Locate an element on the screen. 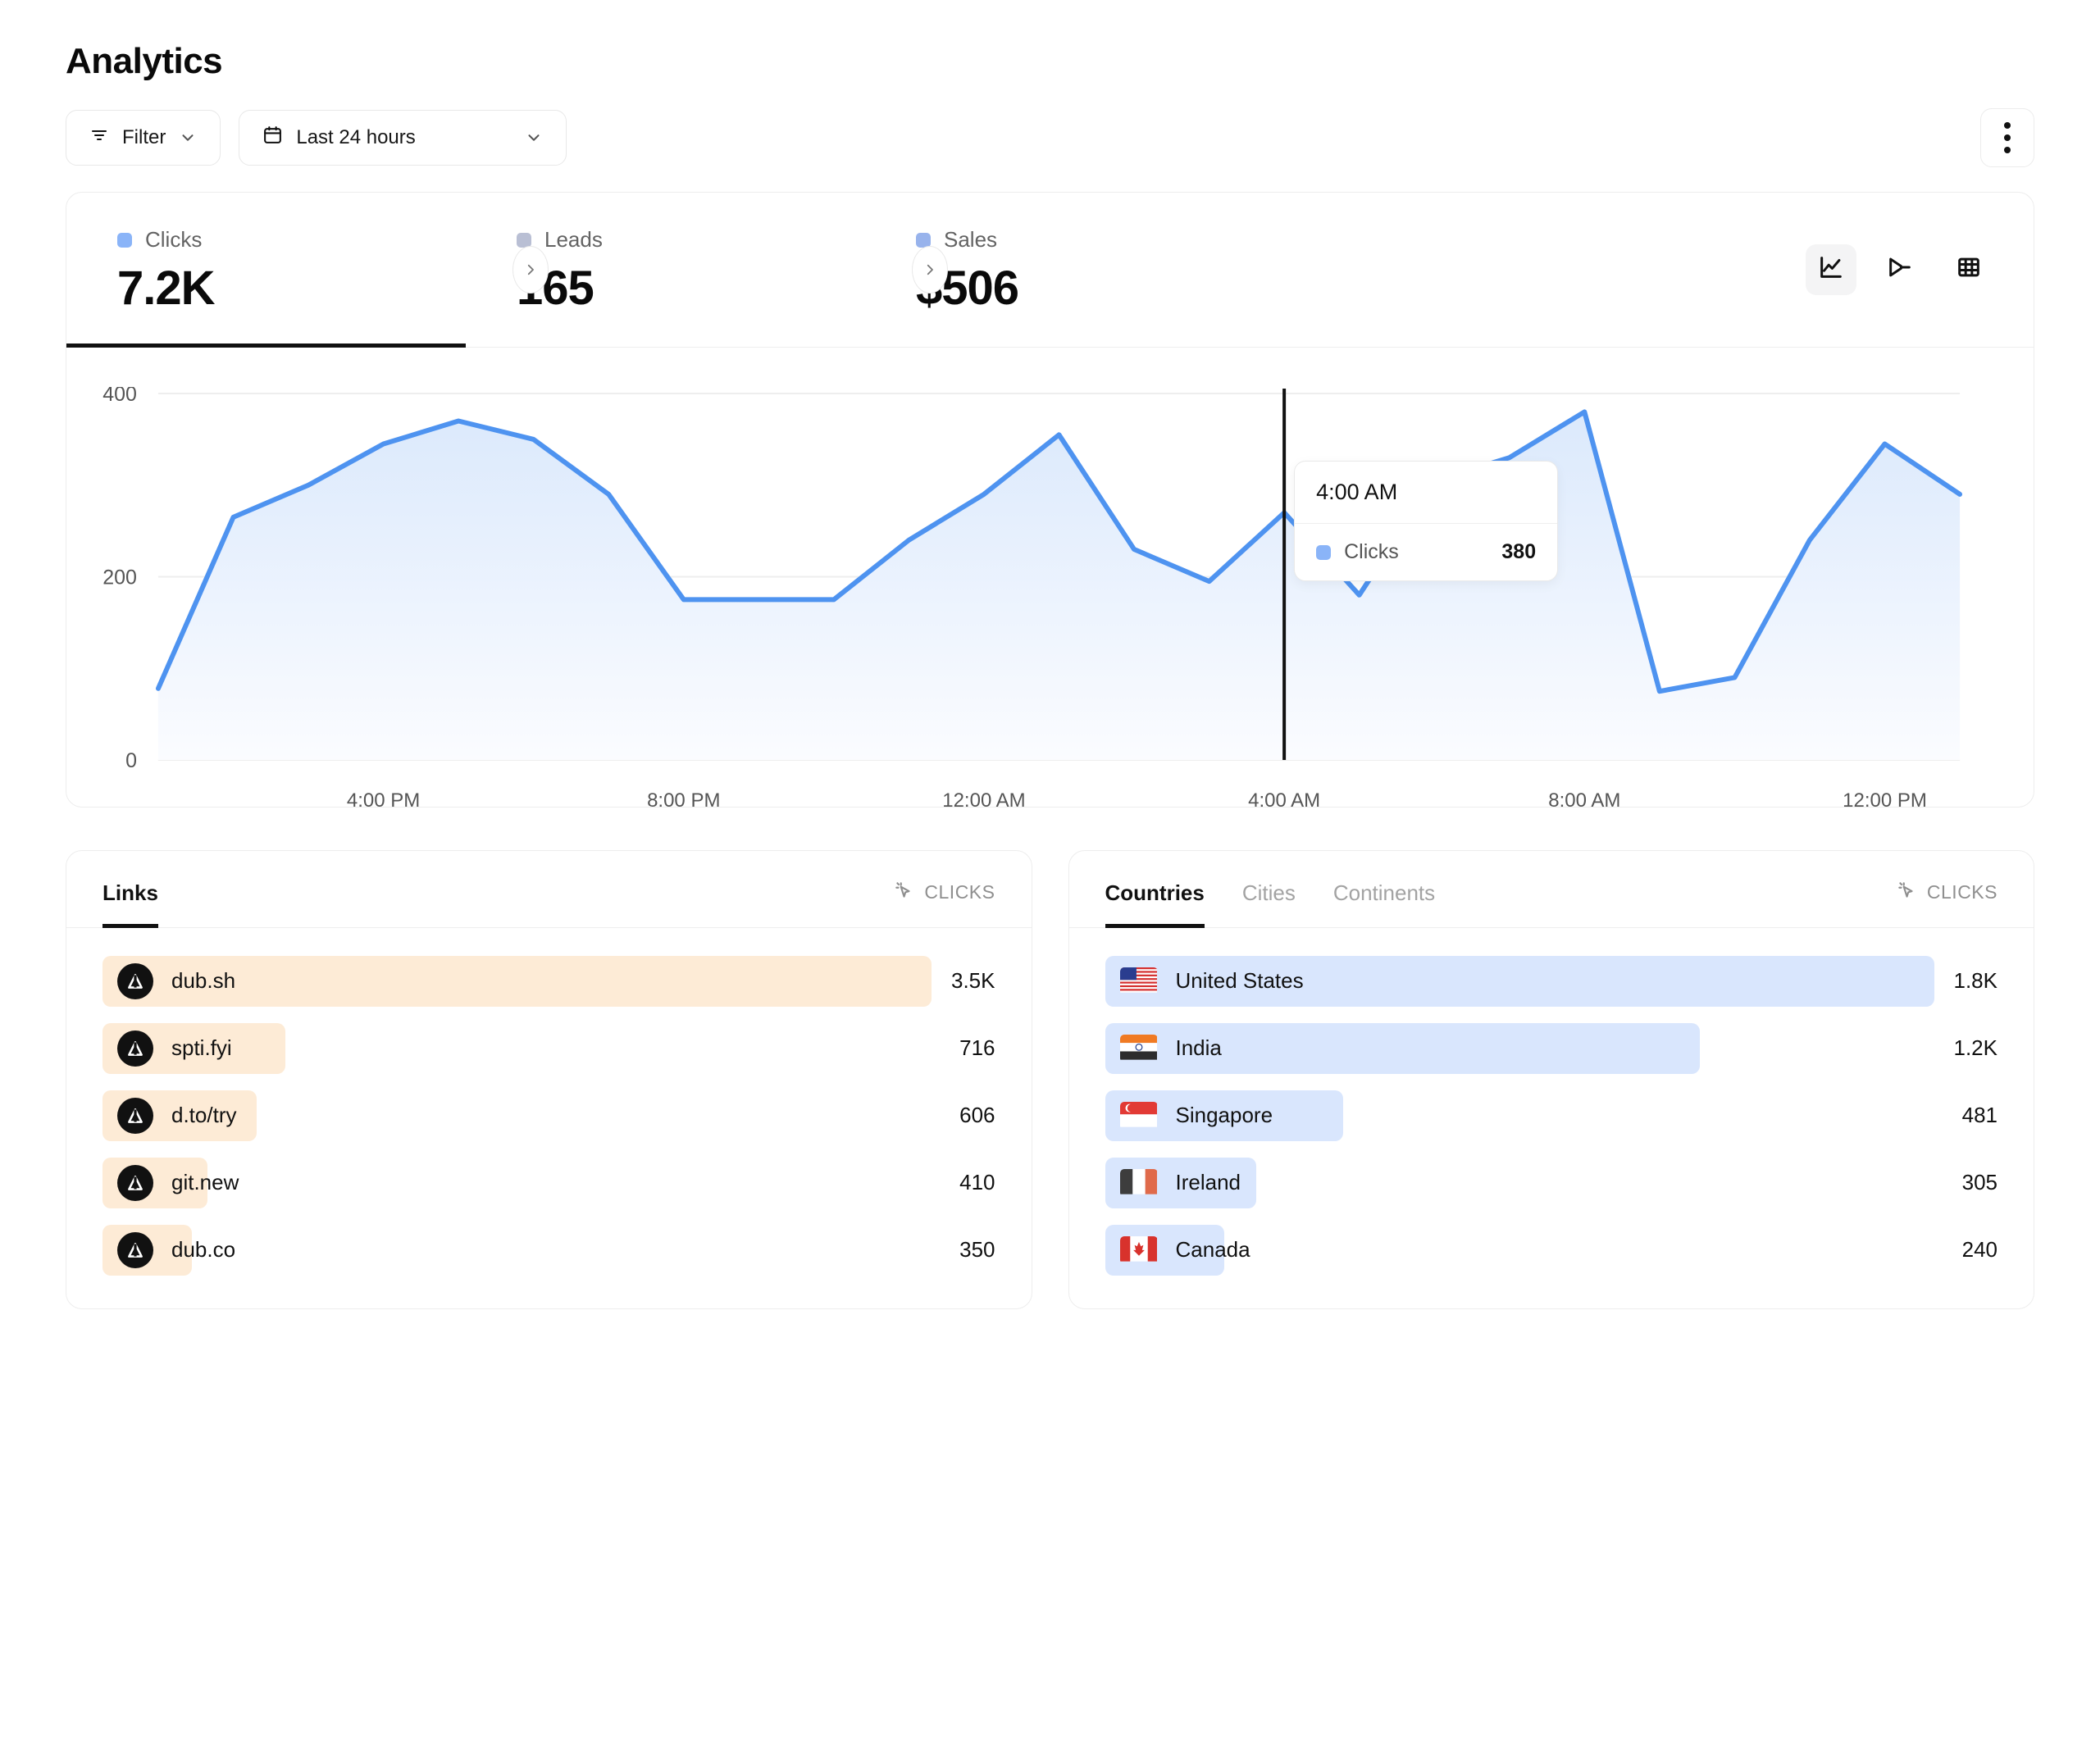 The width and height of the screenshot is (2100, 1738). links-metric-tag: CLICKS is located at coordinates (944, 904).